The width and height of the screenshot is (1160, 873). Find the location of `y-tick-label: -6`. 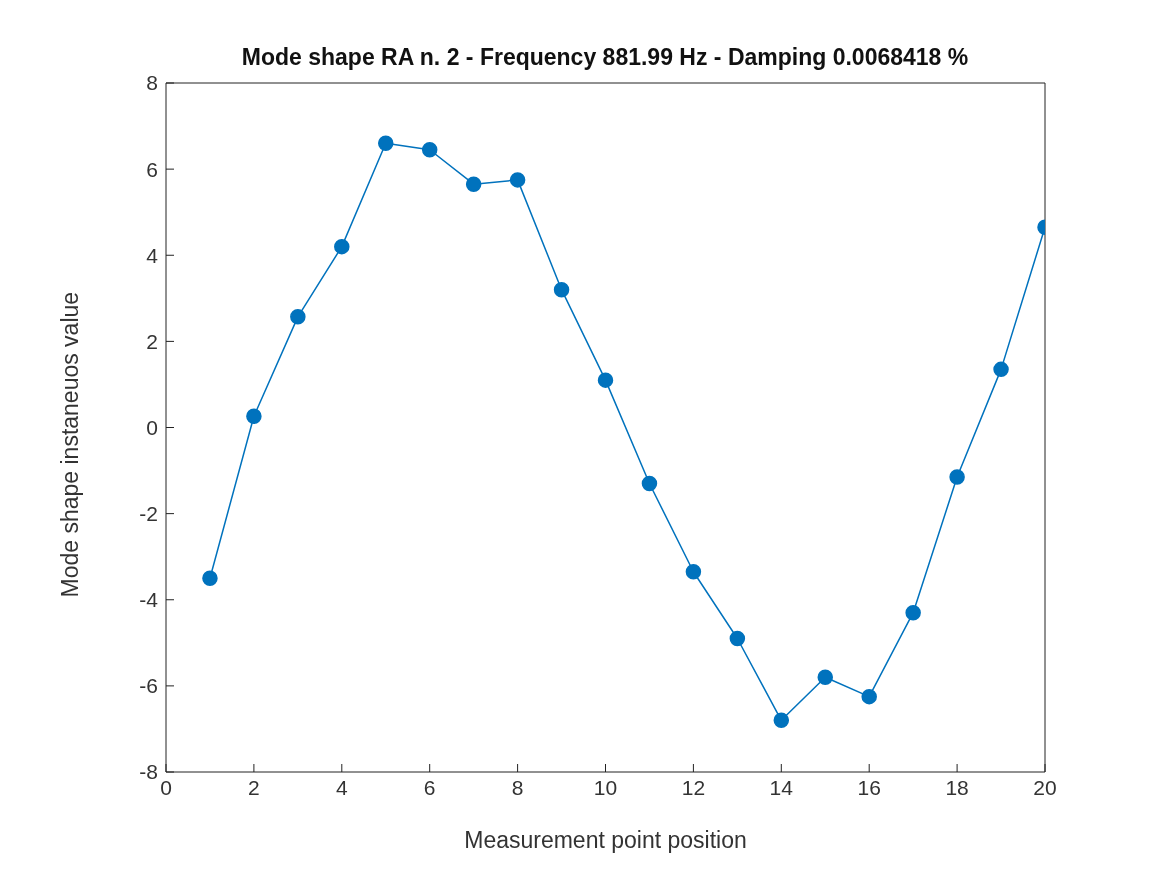

y-tick-label: -6 is located at coordinates (148, 686).